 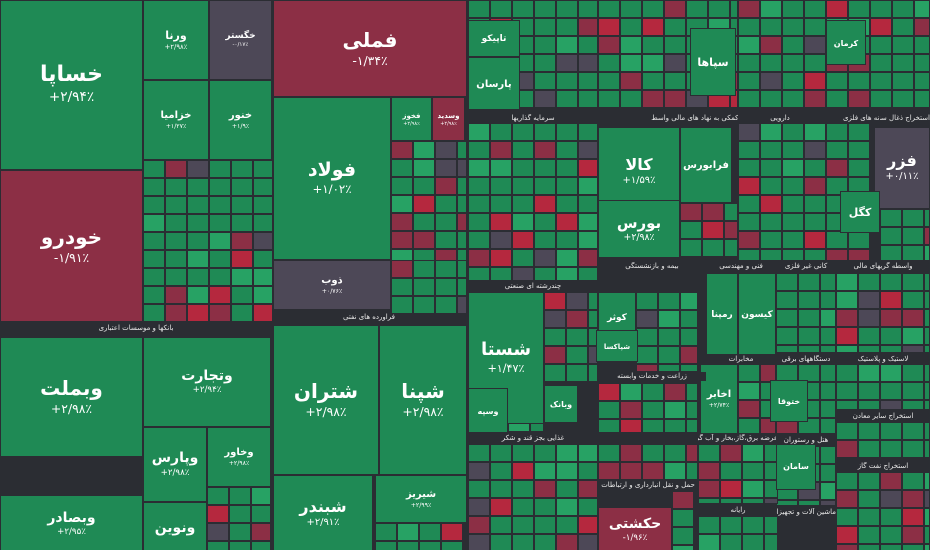 What do you see at coordinates (240, 40) in the screenshot?
I see `tile-3: خگستر -۰/۱۷٪` at bounding box center [240, 40].